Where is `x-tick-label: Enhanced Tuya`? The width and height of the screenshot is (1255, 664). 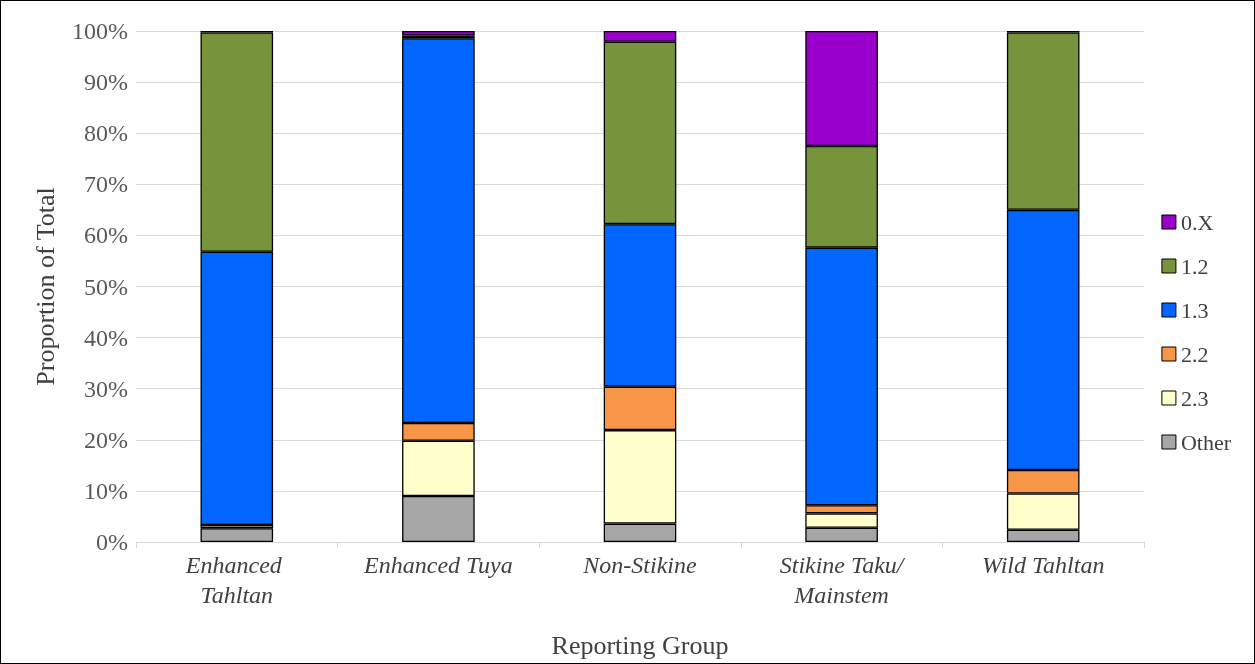 x-tick-label: Enhanced Tuya is located at coordinates (438, 565).